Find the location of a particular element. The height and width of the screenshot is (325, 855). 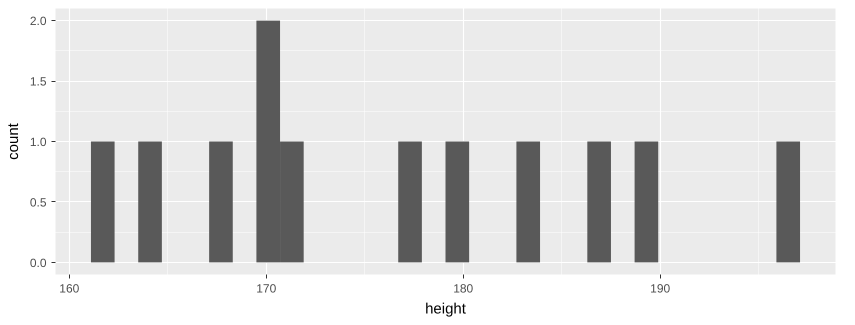

x-tick-label: 170 is located at coordinates (266, 289).